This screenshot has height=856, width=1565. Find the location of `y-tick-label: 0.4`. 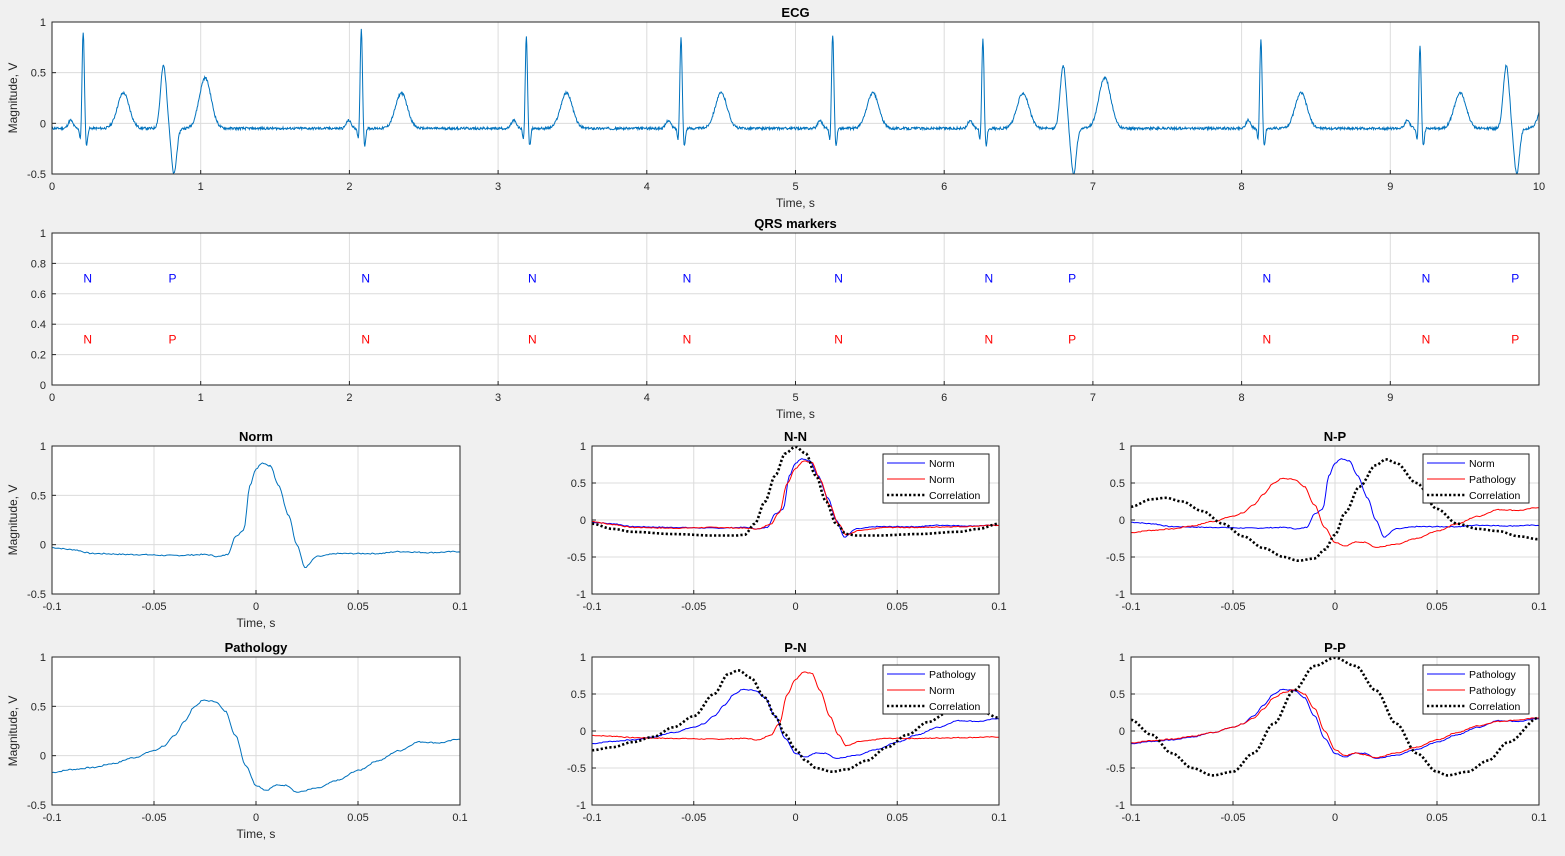

y-tick-label: 0.4 is located at coordinates (38, 325).